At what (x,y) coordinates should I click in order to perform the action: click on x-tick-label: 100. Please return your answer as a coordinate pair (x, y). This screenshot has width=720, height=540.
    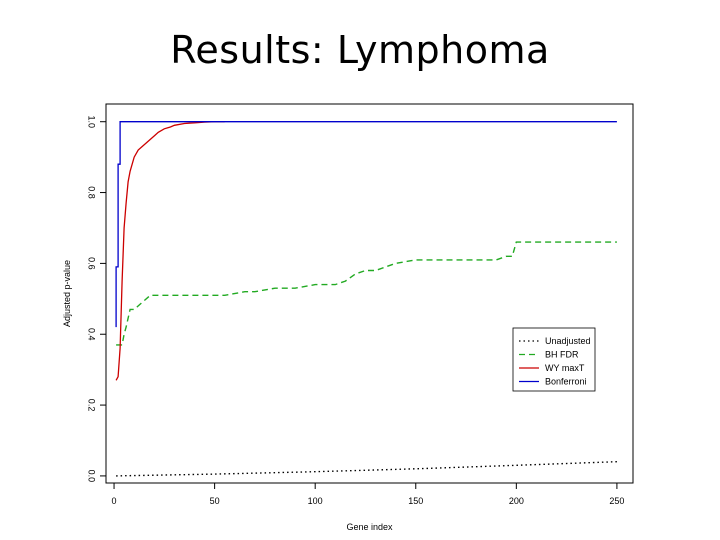
    Looking at the image, I should click on (315, 501).